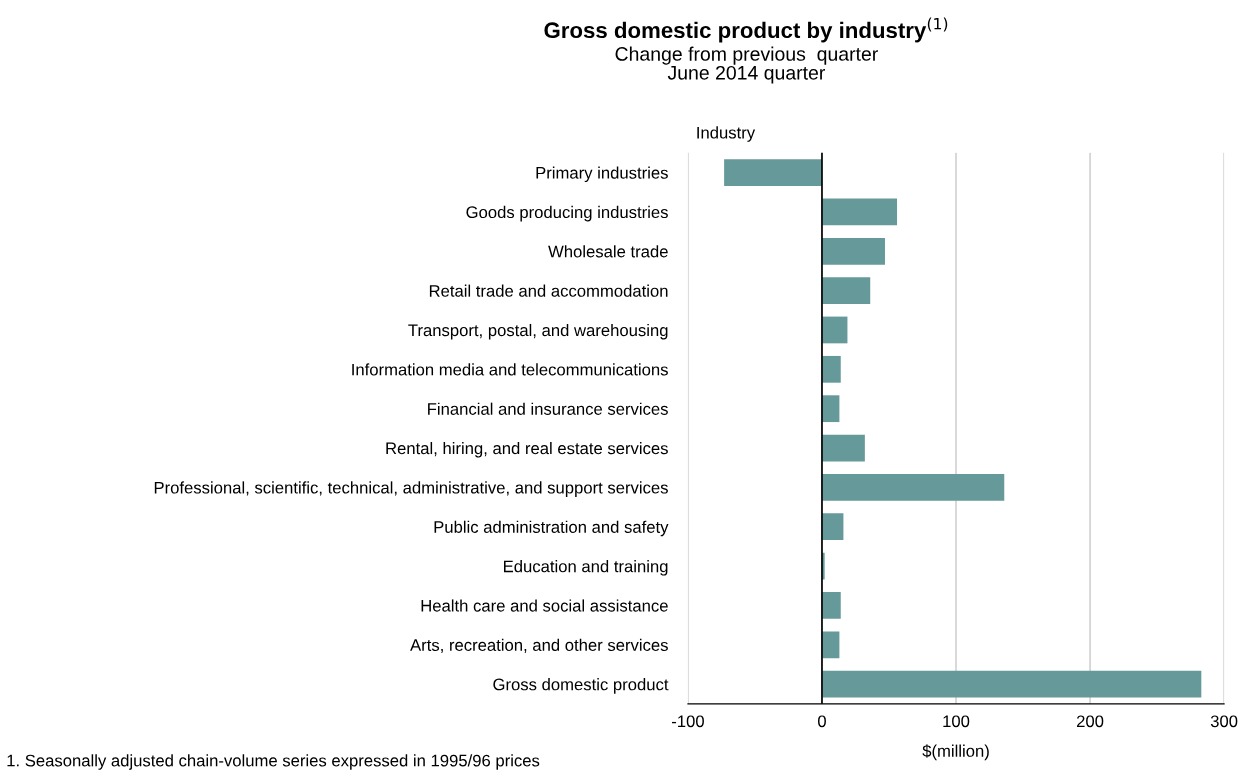 This screenshot has height=776, width=1244. What do you see at coordinates (581, 686) in the screenshot?
I see `y-tick-label: Gross domestic product` at bounding box center [581, 686].